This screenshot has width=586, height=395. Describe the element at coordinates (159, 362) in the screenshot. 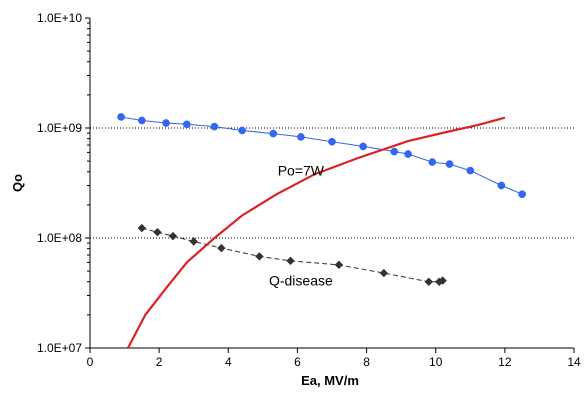

I see `x-tick-label: 2` at that location.